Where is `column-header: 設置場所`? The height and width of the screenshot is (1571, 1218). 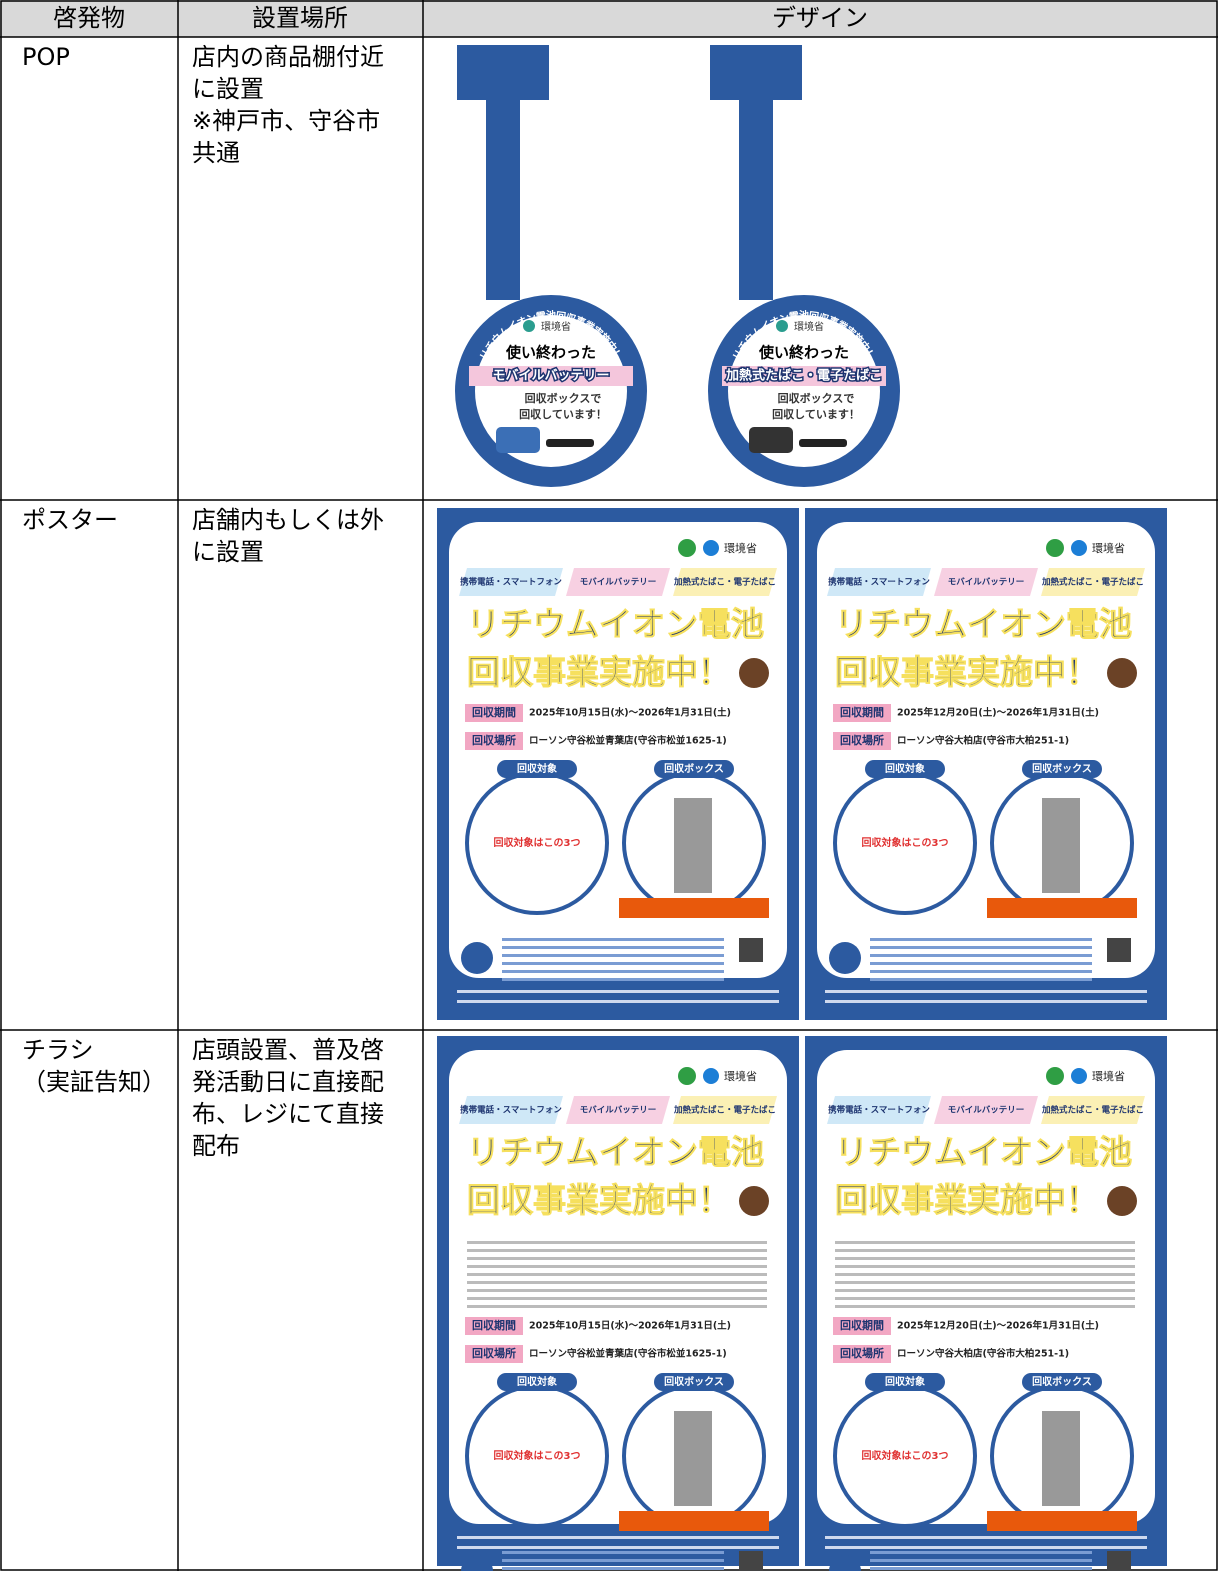
column-header: 設置場所 is located at coordinates (300, 18).